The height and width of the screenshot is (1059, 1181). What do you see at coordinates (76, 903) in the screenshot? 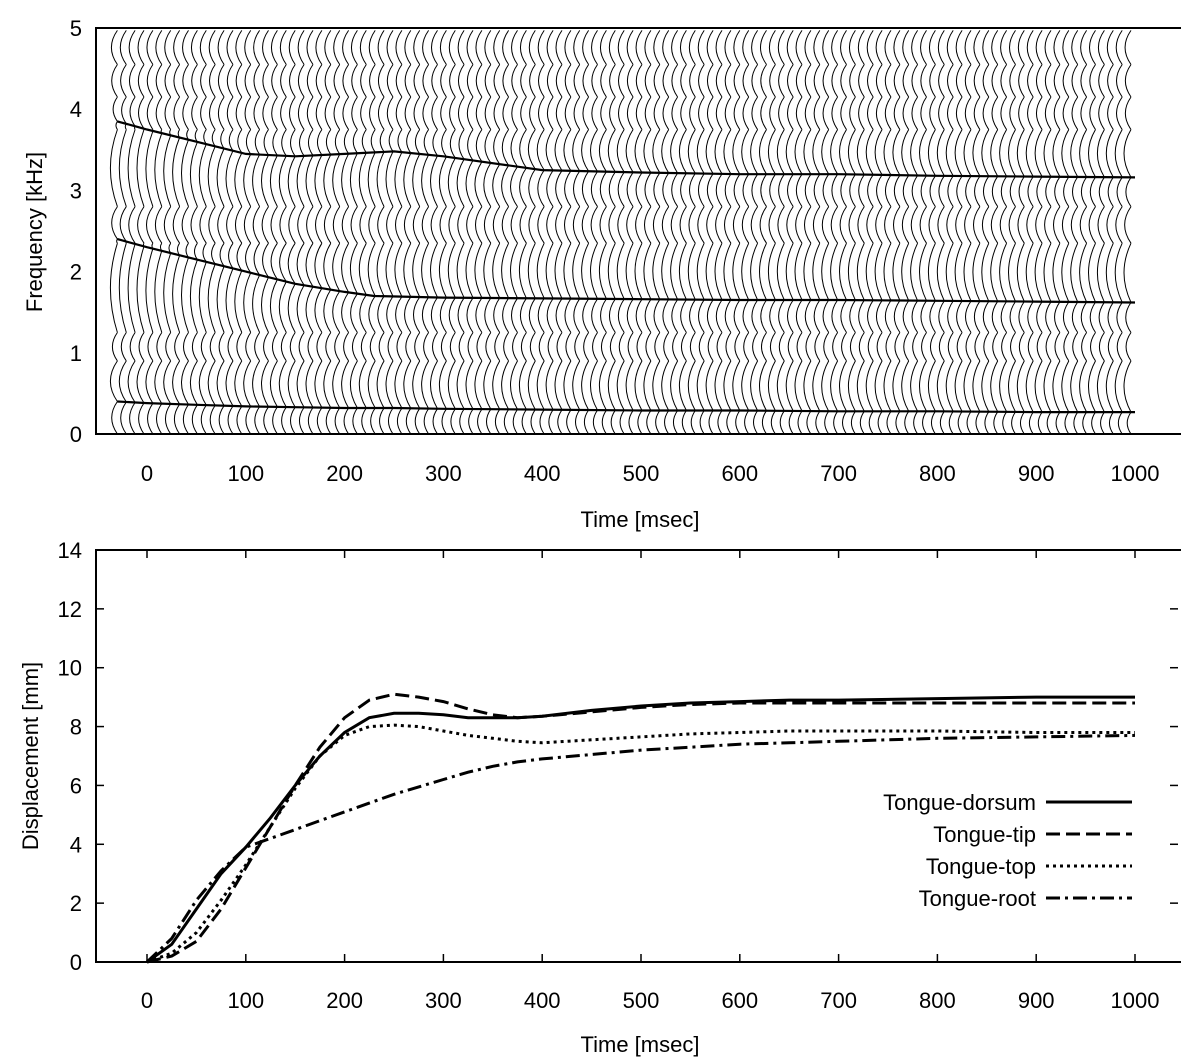
I see `displacement-y-tick-label: 2` at bounding box center [76, 903].